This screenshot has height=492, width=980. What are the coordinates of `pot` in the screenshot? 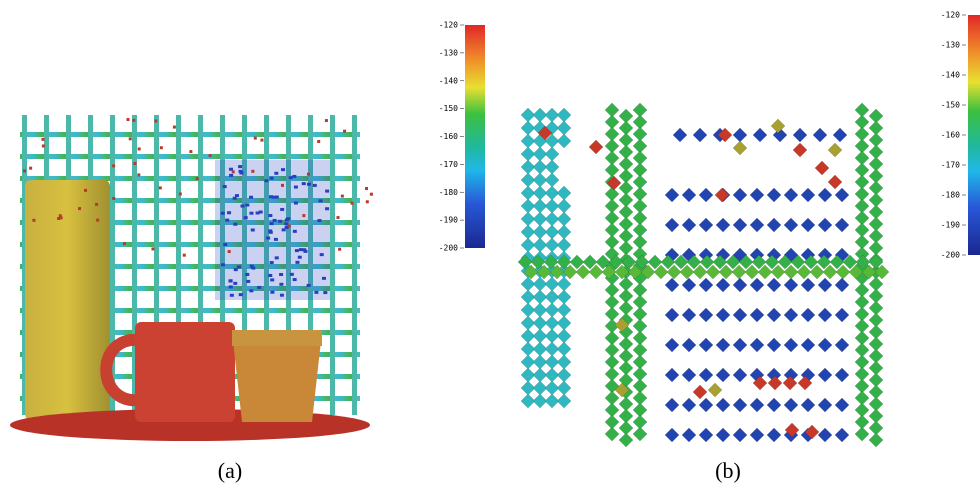 It's located at (277, 377).